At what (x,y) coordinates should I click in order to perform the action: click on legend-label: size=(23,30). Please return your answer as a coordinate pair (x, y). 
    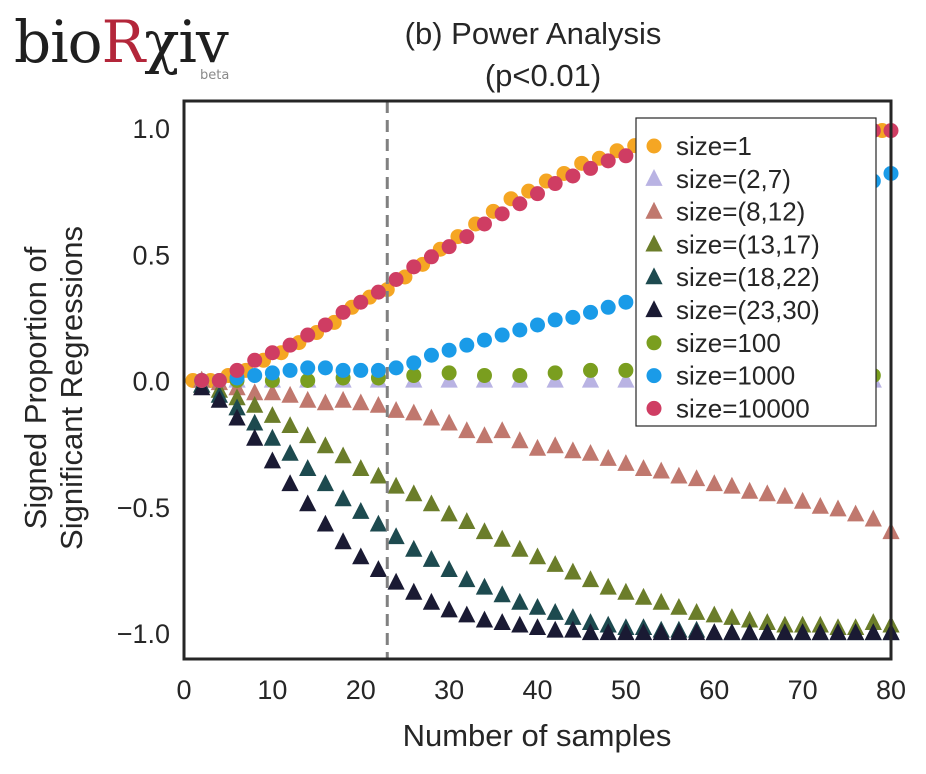
    Looking at the image, I should click on (748, 310).